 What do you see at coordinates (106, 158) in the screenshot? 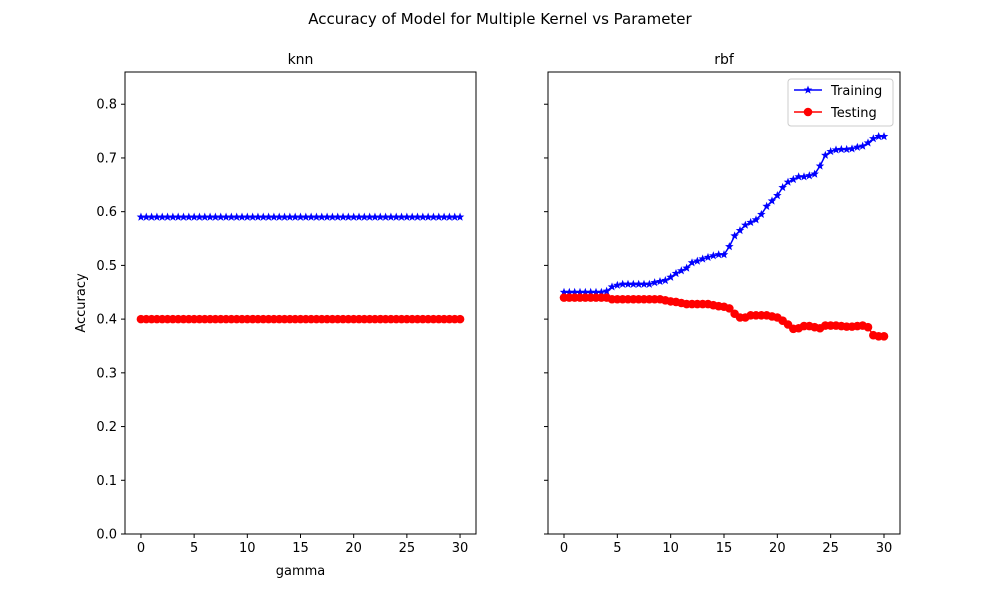
I see `y-tick-label: 0.7` at bounding box center [106, 158].